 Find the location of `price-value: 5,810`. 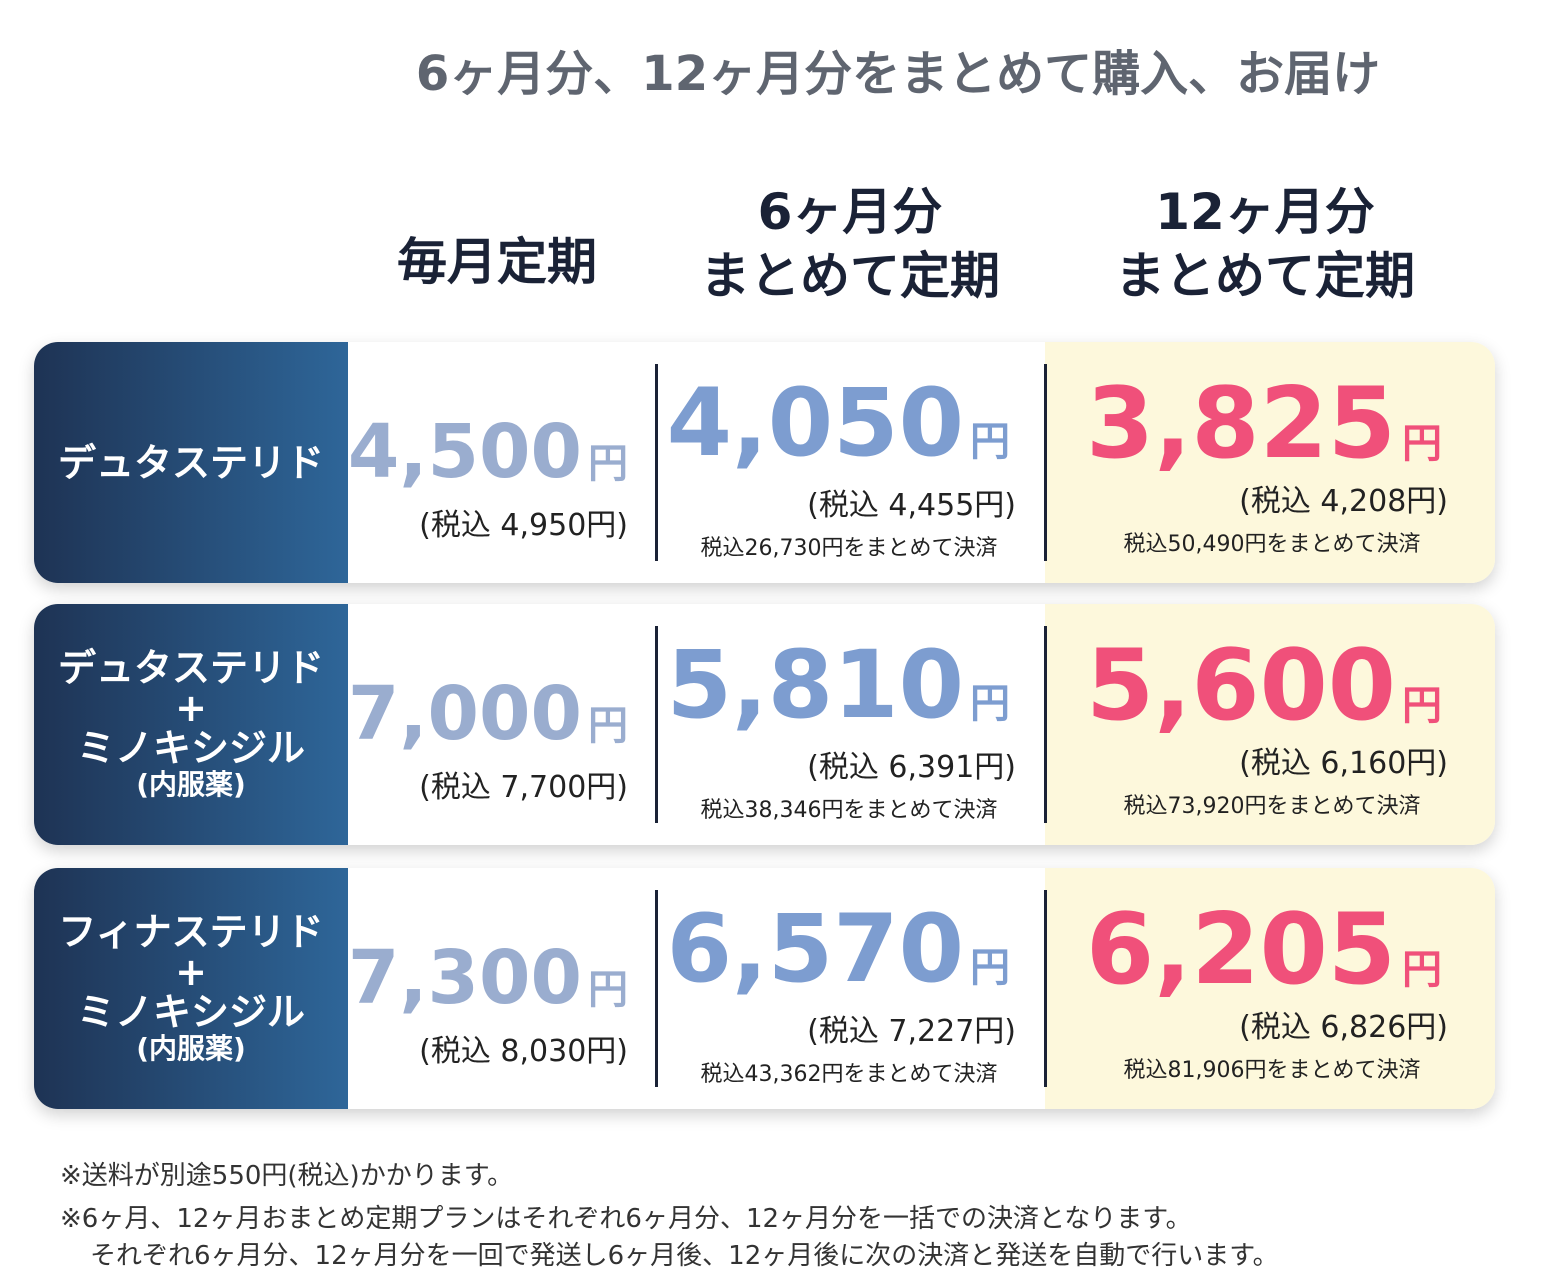

price-value: 5,810 is located at coordinates (815, 685).